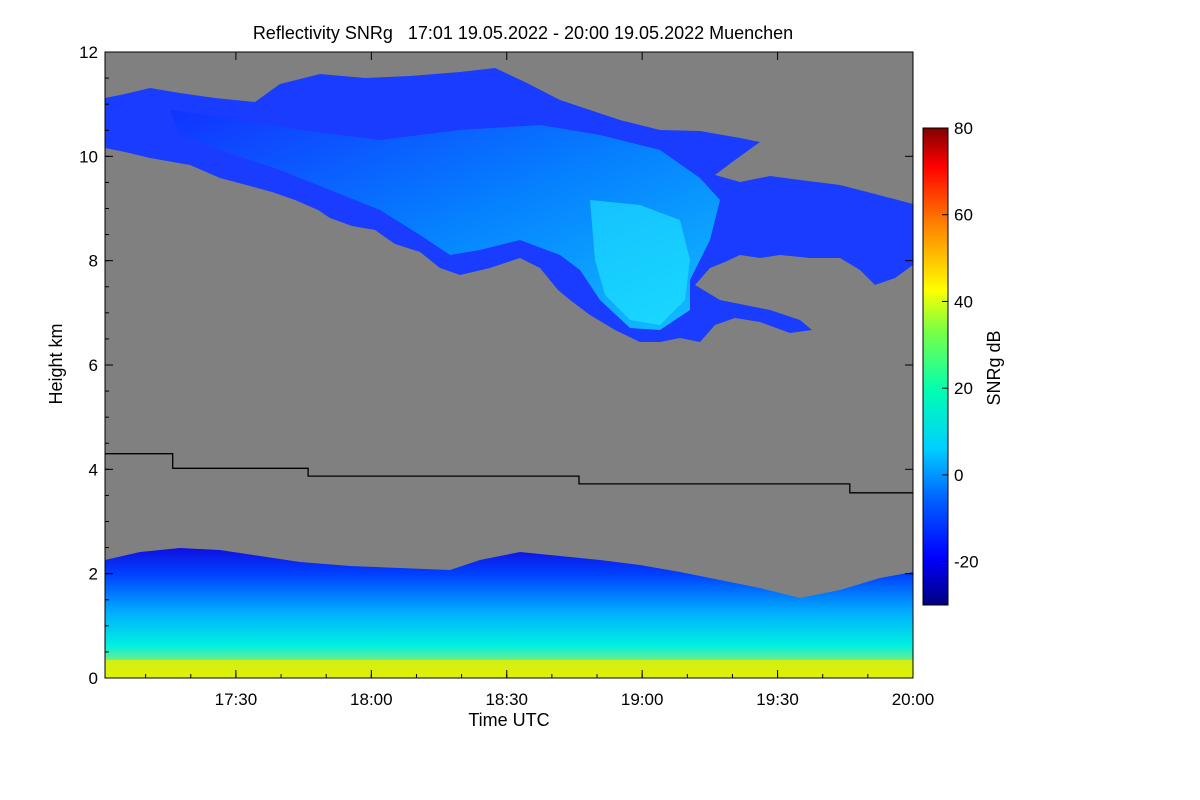  Describe the element at coordinates (88, 52) in the screenshot. I see `y-tick-label: 12` at that location.